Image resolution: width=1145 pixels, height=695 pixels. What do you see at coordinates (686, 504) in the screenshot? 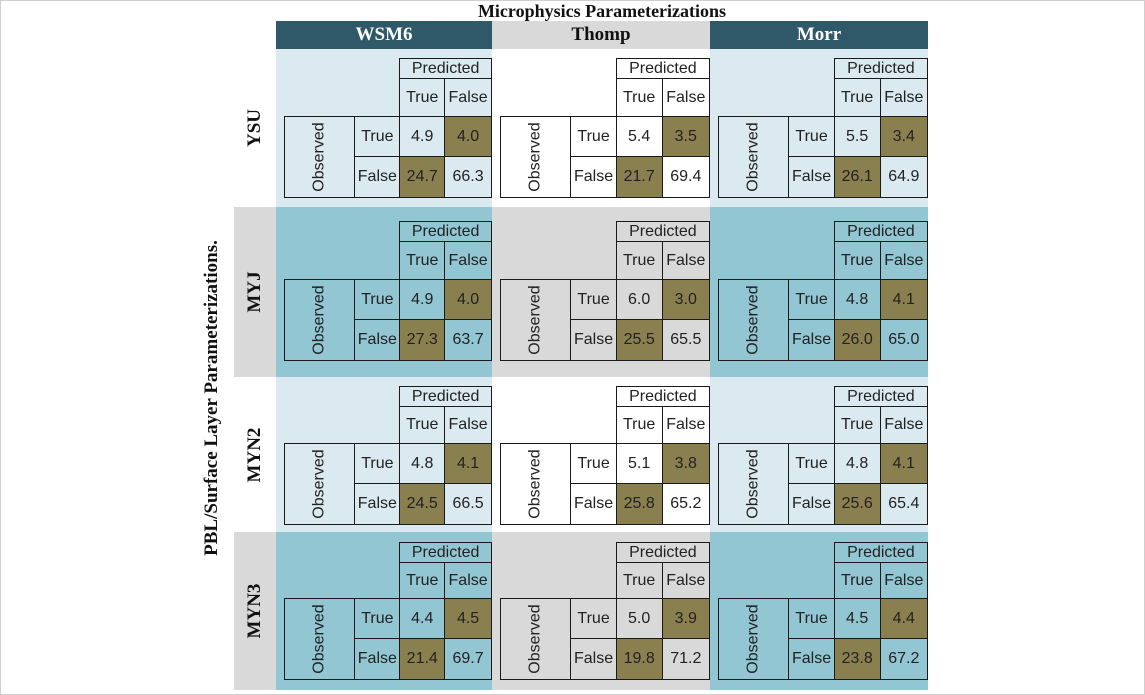
I see `cell-false-false: 65.2` at bounding box center [686, 504].